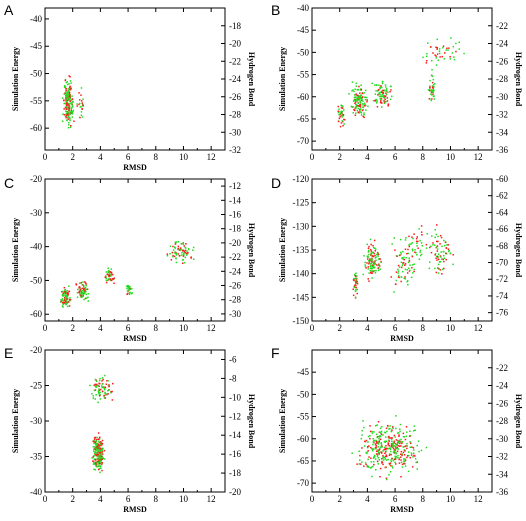  What do you see at coordinates (127, 274) in the screenshot?
I see `scatter-points` at bounding box center [127, 274].